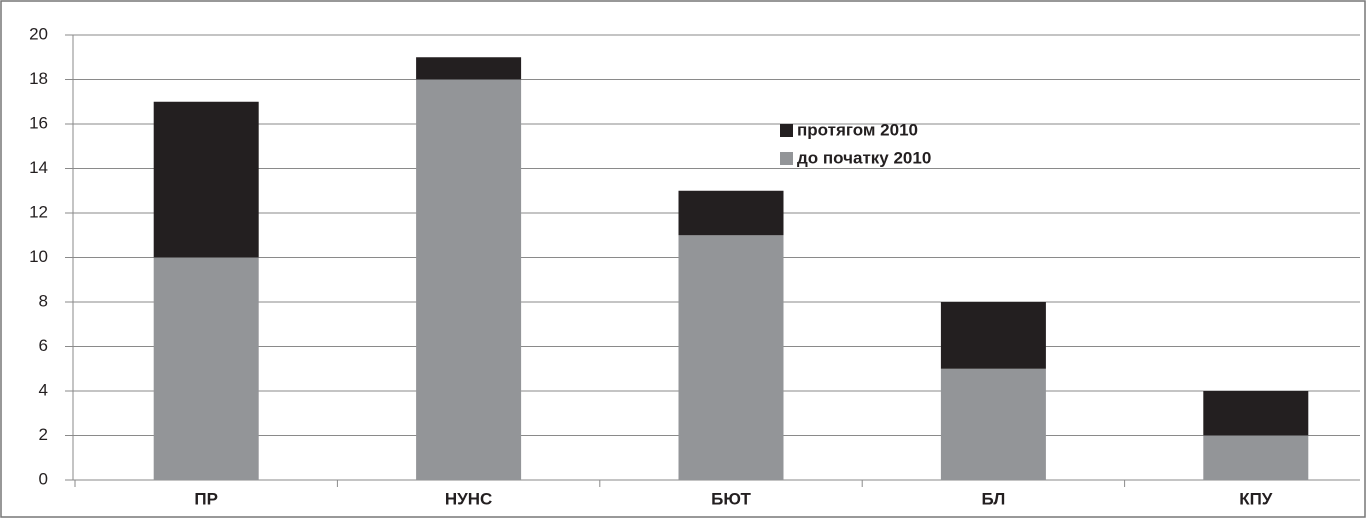 Image resolution: width=1367 pixels, height=519 pixels. What do you see at coordinates (43, 300) in the screenshot?
I see `y-tick-label: 8` at bounding box center [43, 300].